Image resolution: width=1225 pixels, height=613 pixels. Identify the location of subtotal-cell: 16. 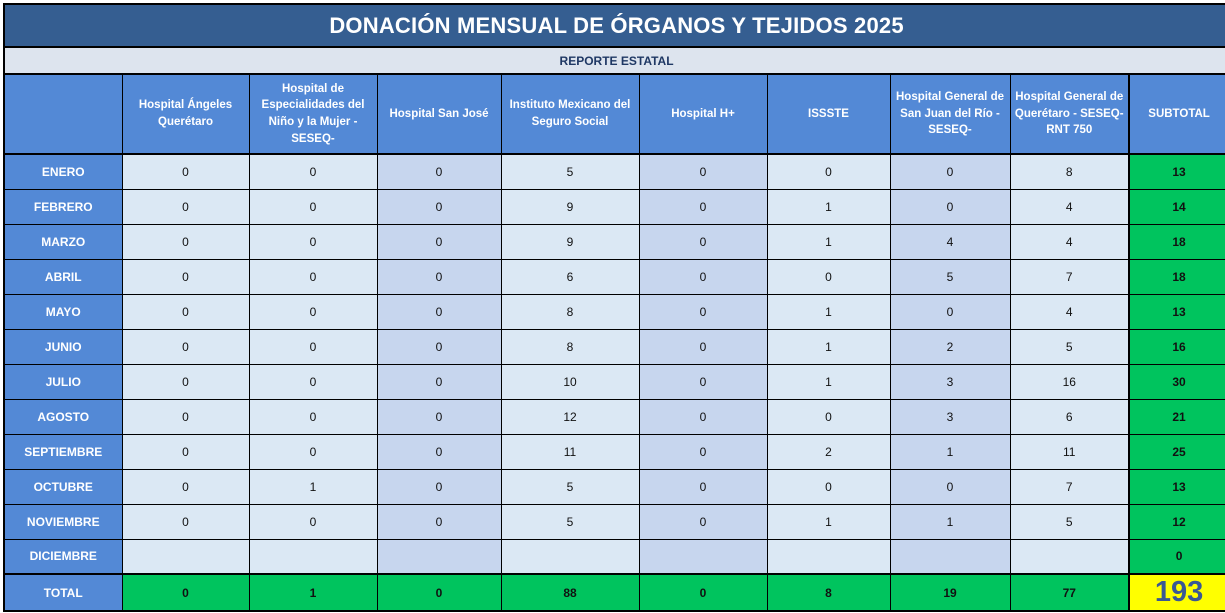
(1176, 346).